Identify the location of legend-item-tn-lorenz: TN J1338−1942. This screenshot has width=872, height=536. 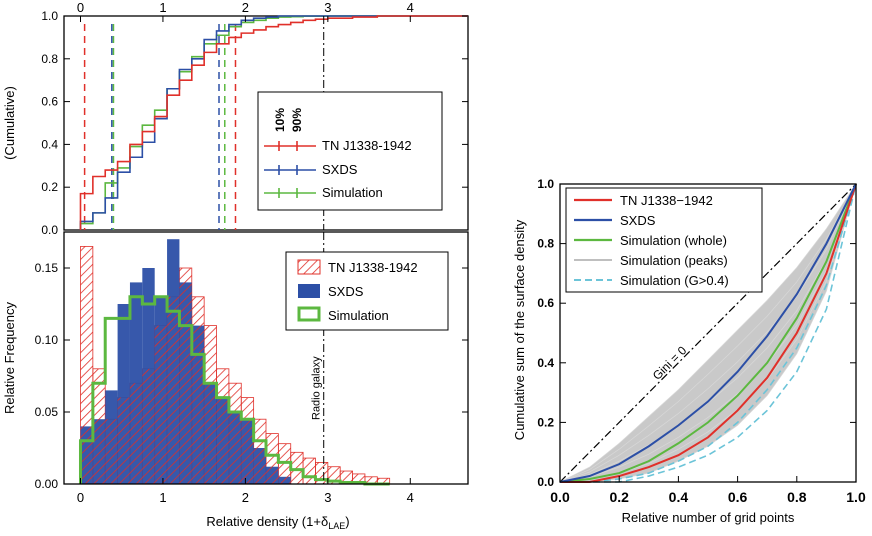
(643, 200).